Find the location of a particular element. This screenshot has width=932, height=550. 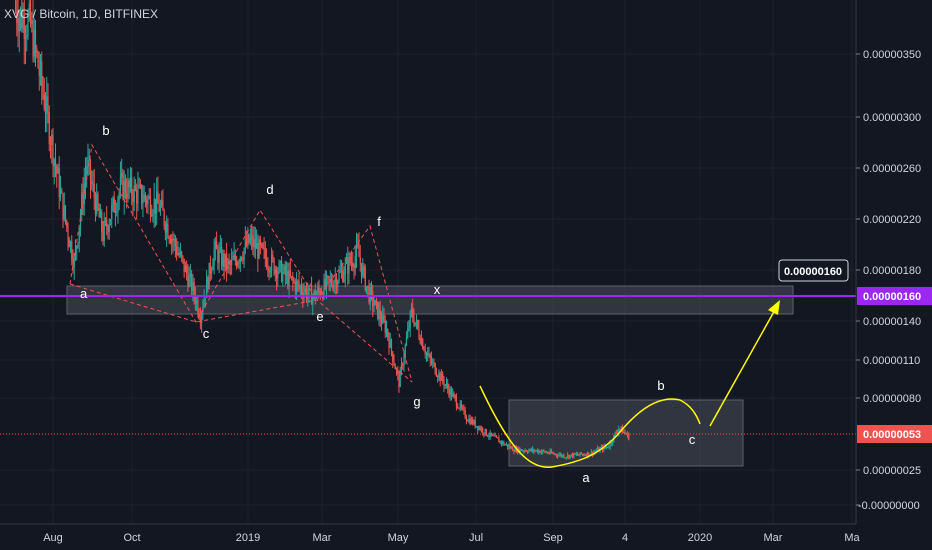

resistance-zone-box is located at coordinates (430, 300).